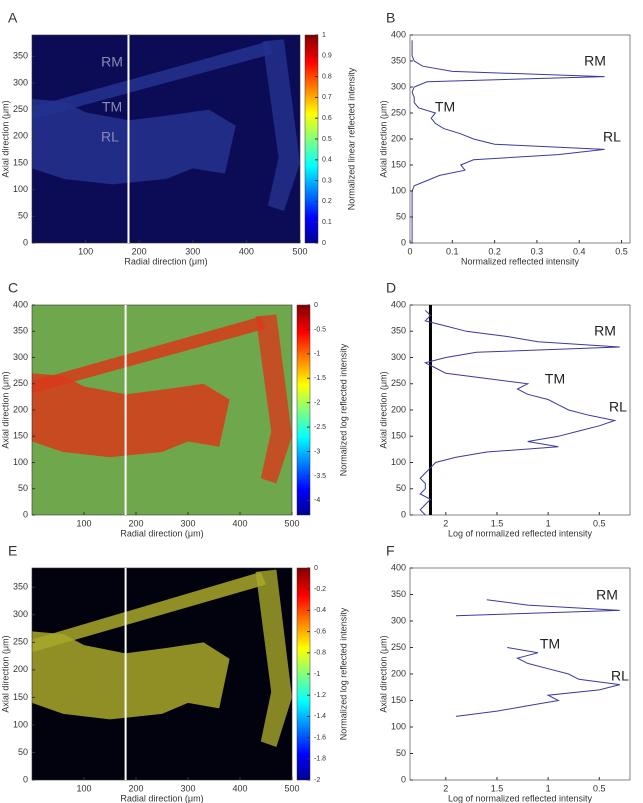  Describe the element at coordinates (320, 476) in the screenshot. I see `colorbar-tick-label: -3.5` at that location.